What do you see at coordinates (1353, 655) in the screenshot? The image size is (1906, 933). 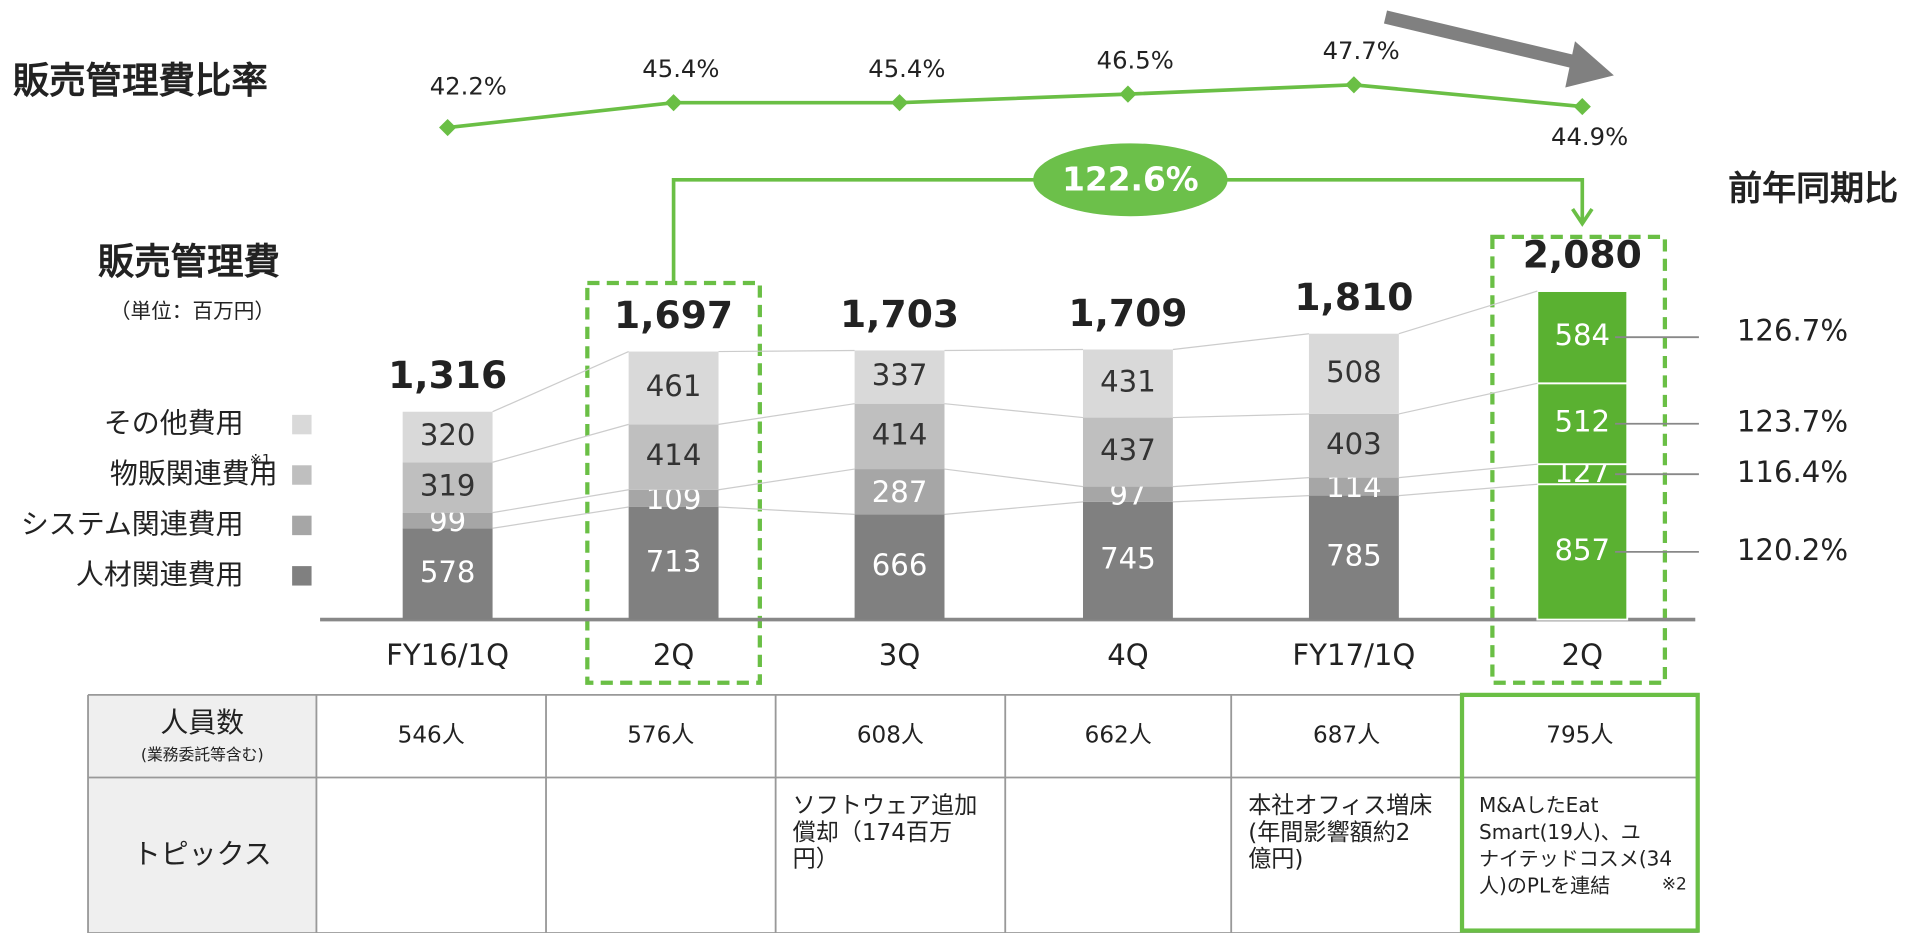 I see `x-tick-label: FY17/1Q` at bounding box center [1353, 655].